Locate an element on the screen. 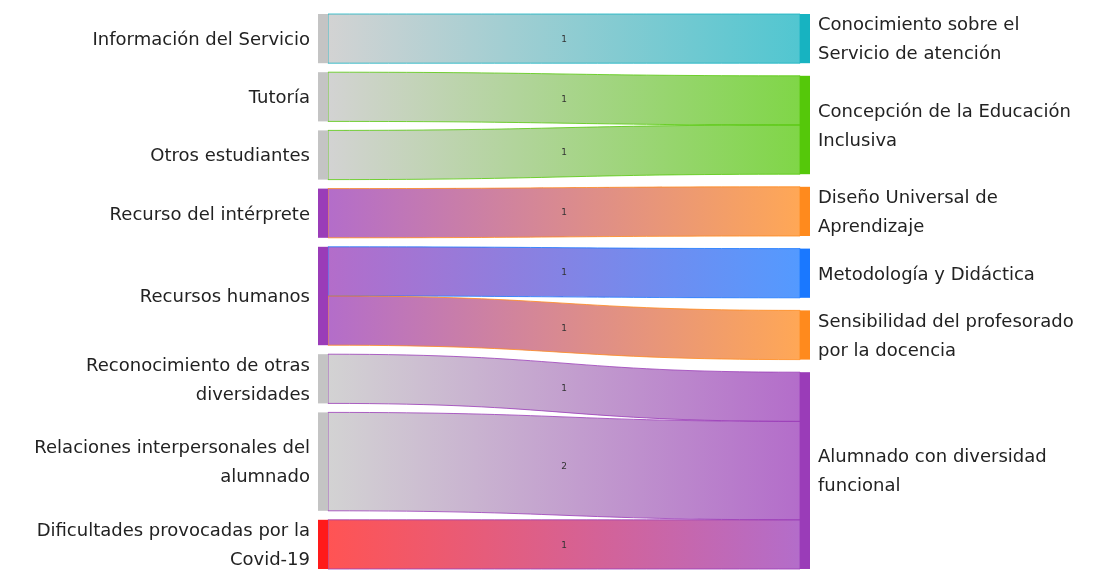  data-label: 2 is located at coordinates (564, 466).